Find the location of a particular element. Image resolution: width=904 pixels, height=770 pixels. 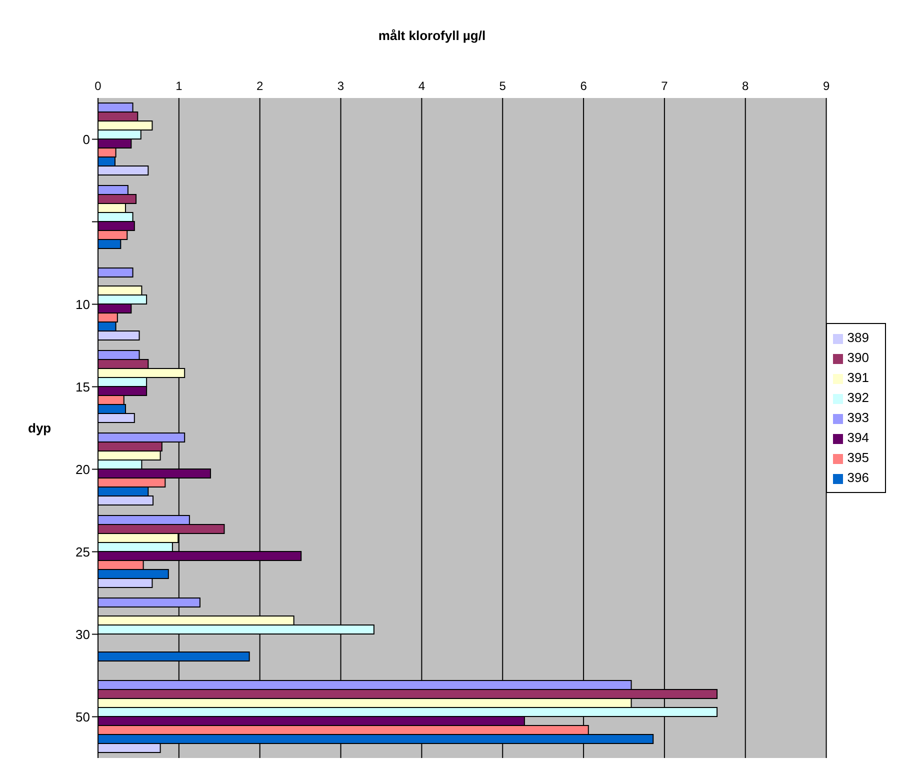

x-tick-label: 6 is located at coordinates (584, 86).